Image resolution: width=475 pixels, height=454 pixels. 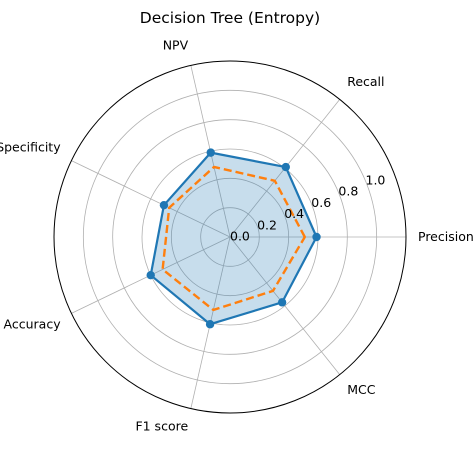 I want to click on series-line, so click(x=233, y=238).